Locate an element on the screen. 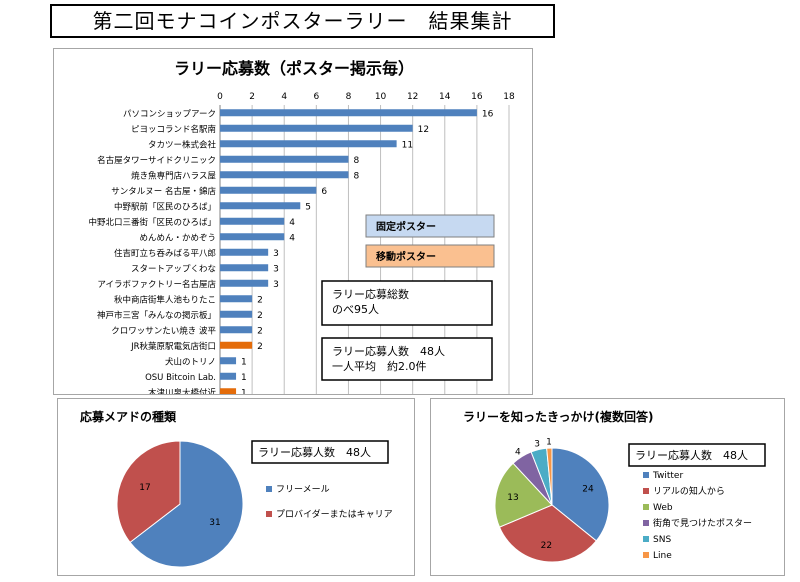 This screenshot has height=582, width=800. pie-value-label: 4 is located at coordinates (518, 452).